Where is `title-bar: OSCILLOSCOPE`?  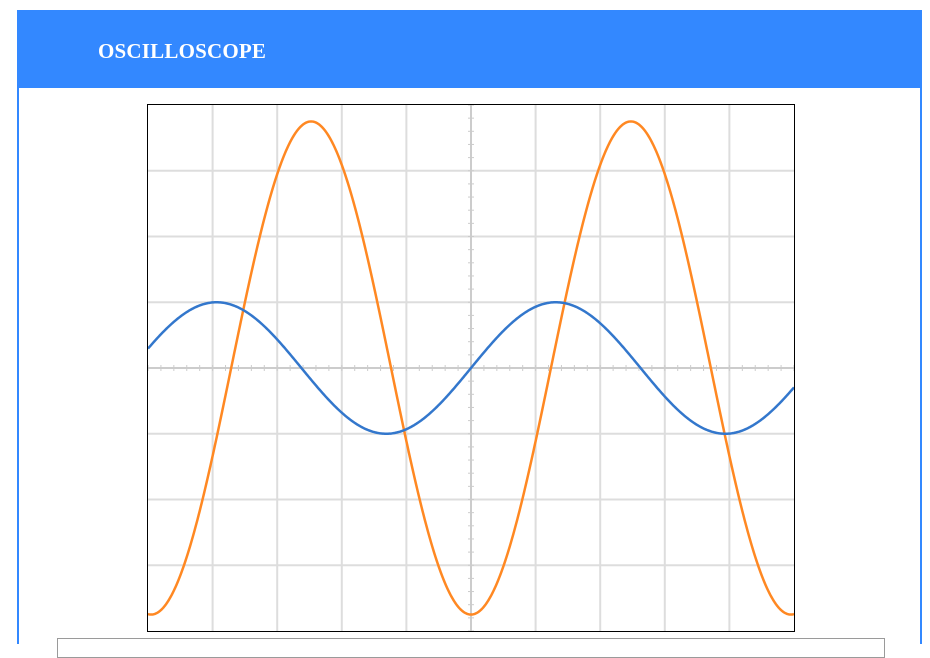
title-bar: OSCILLOSCOPE is located at coordinates (469, 50).